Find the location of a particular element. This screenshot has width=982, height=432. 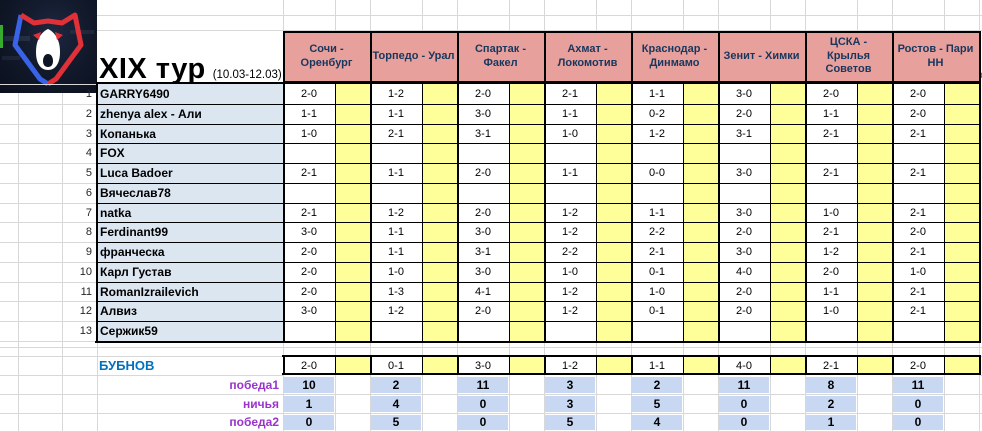

stat-value-cell: 11 is located at coordinates (483, 384).